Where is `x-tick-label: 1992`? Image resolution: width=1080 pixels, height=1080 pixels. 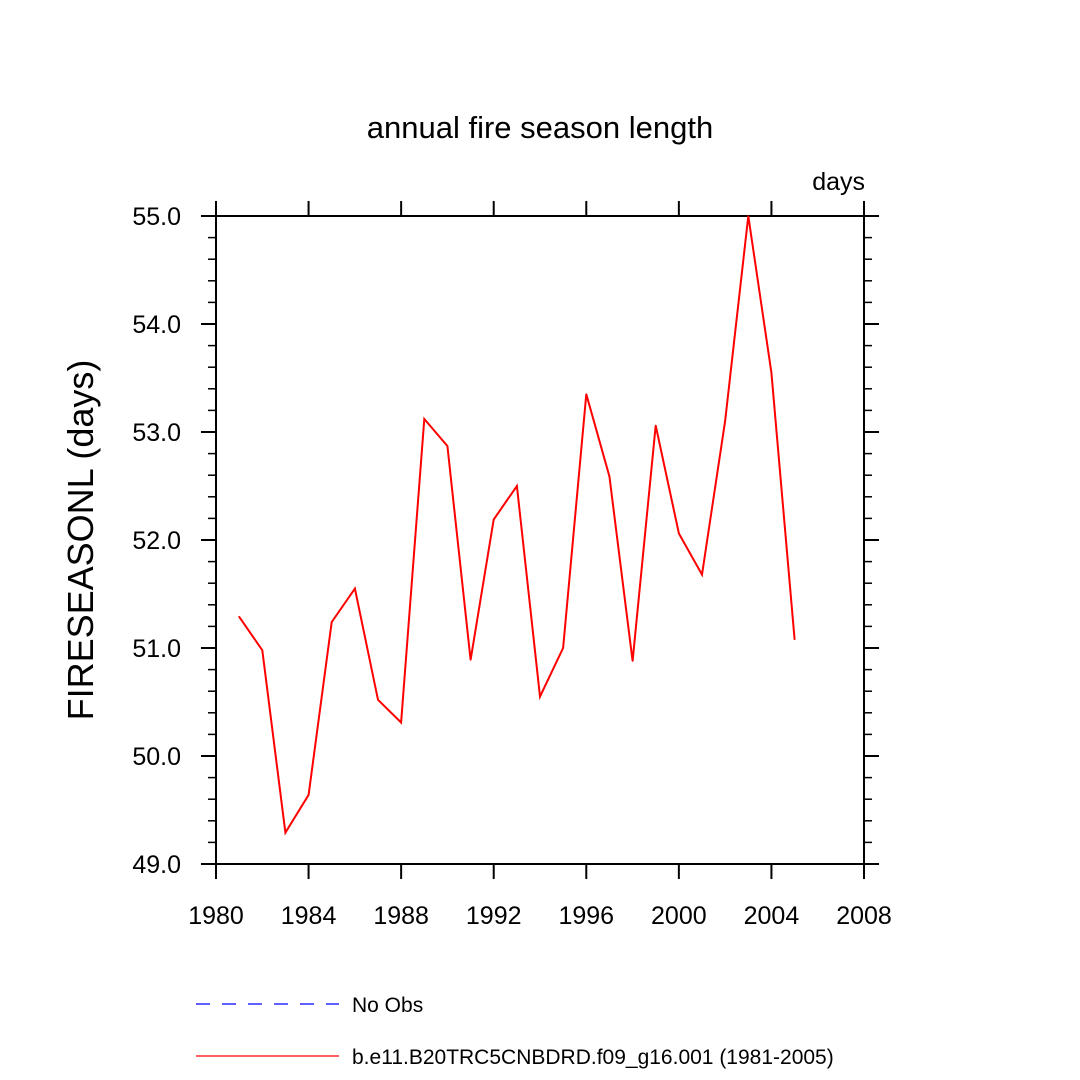 x-tick-label: 1992 is located at coordinates (494, 916).